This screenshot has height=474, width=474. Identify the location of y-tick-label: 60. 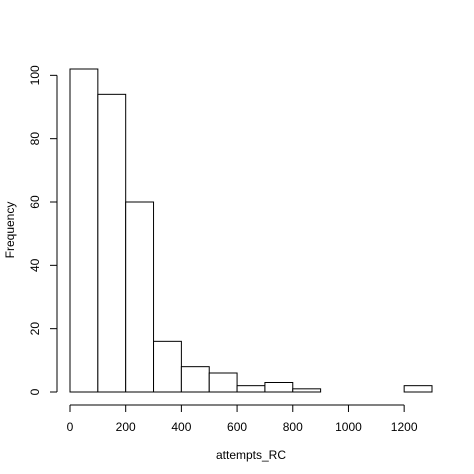
(35, 202).